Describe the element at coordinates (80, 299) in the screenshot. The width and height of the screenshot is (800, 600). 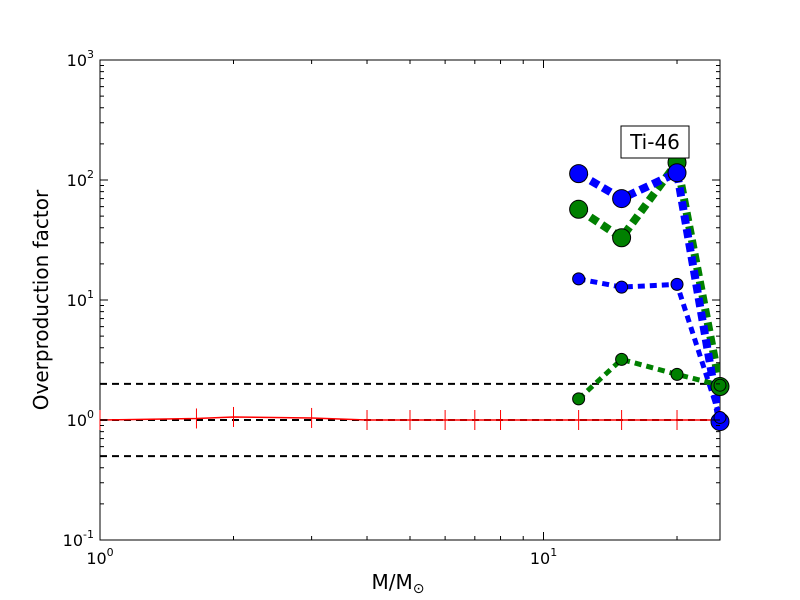
I see `y-tick-label: 10¹` at that location.